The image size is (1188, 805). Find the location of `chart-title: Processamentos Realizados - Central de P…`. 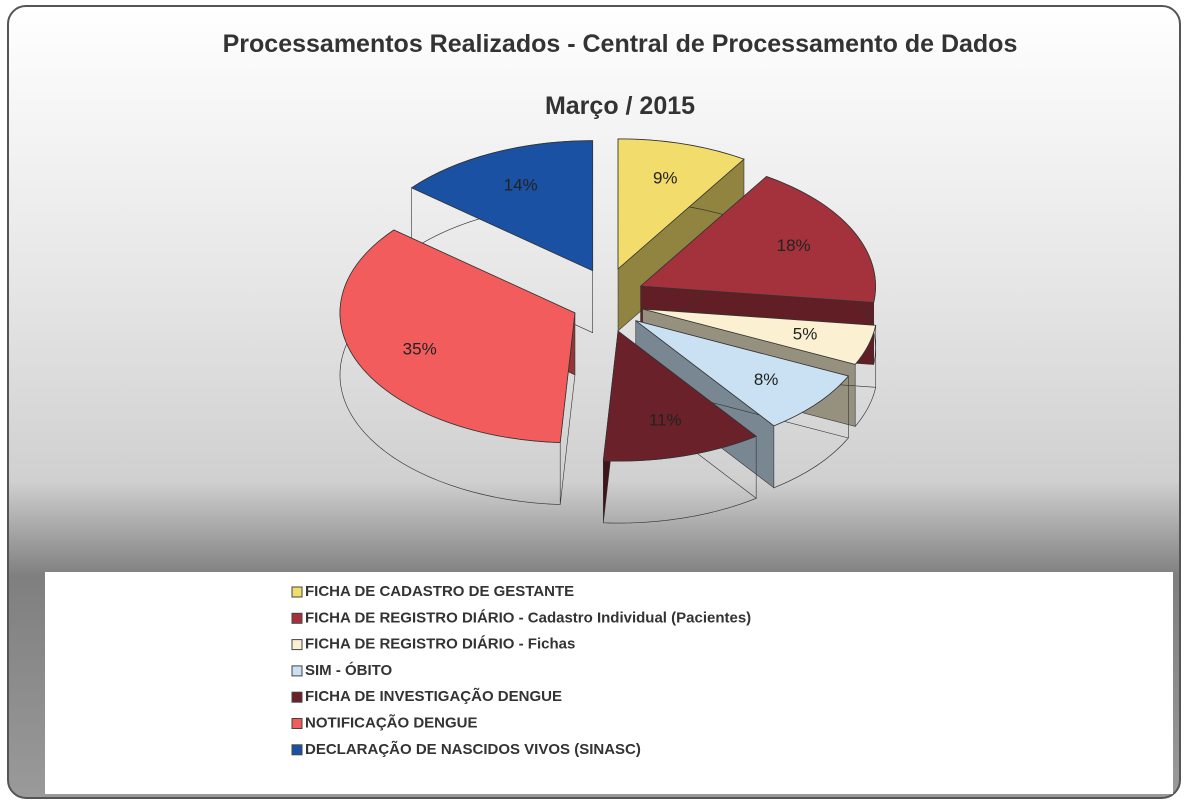

chart-title: Processamentos Realizados - Central de P… is located at coordinates (620, 44).